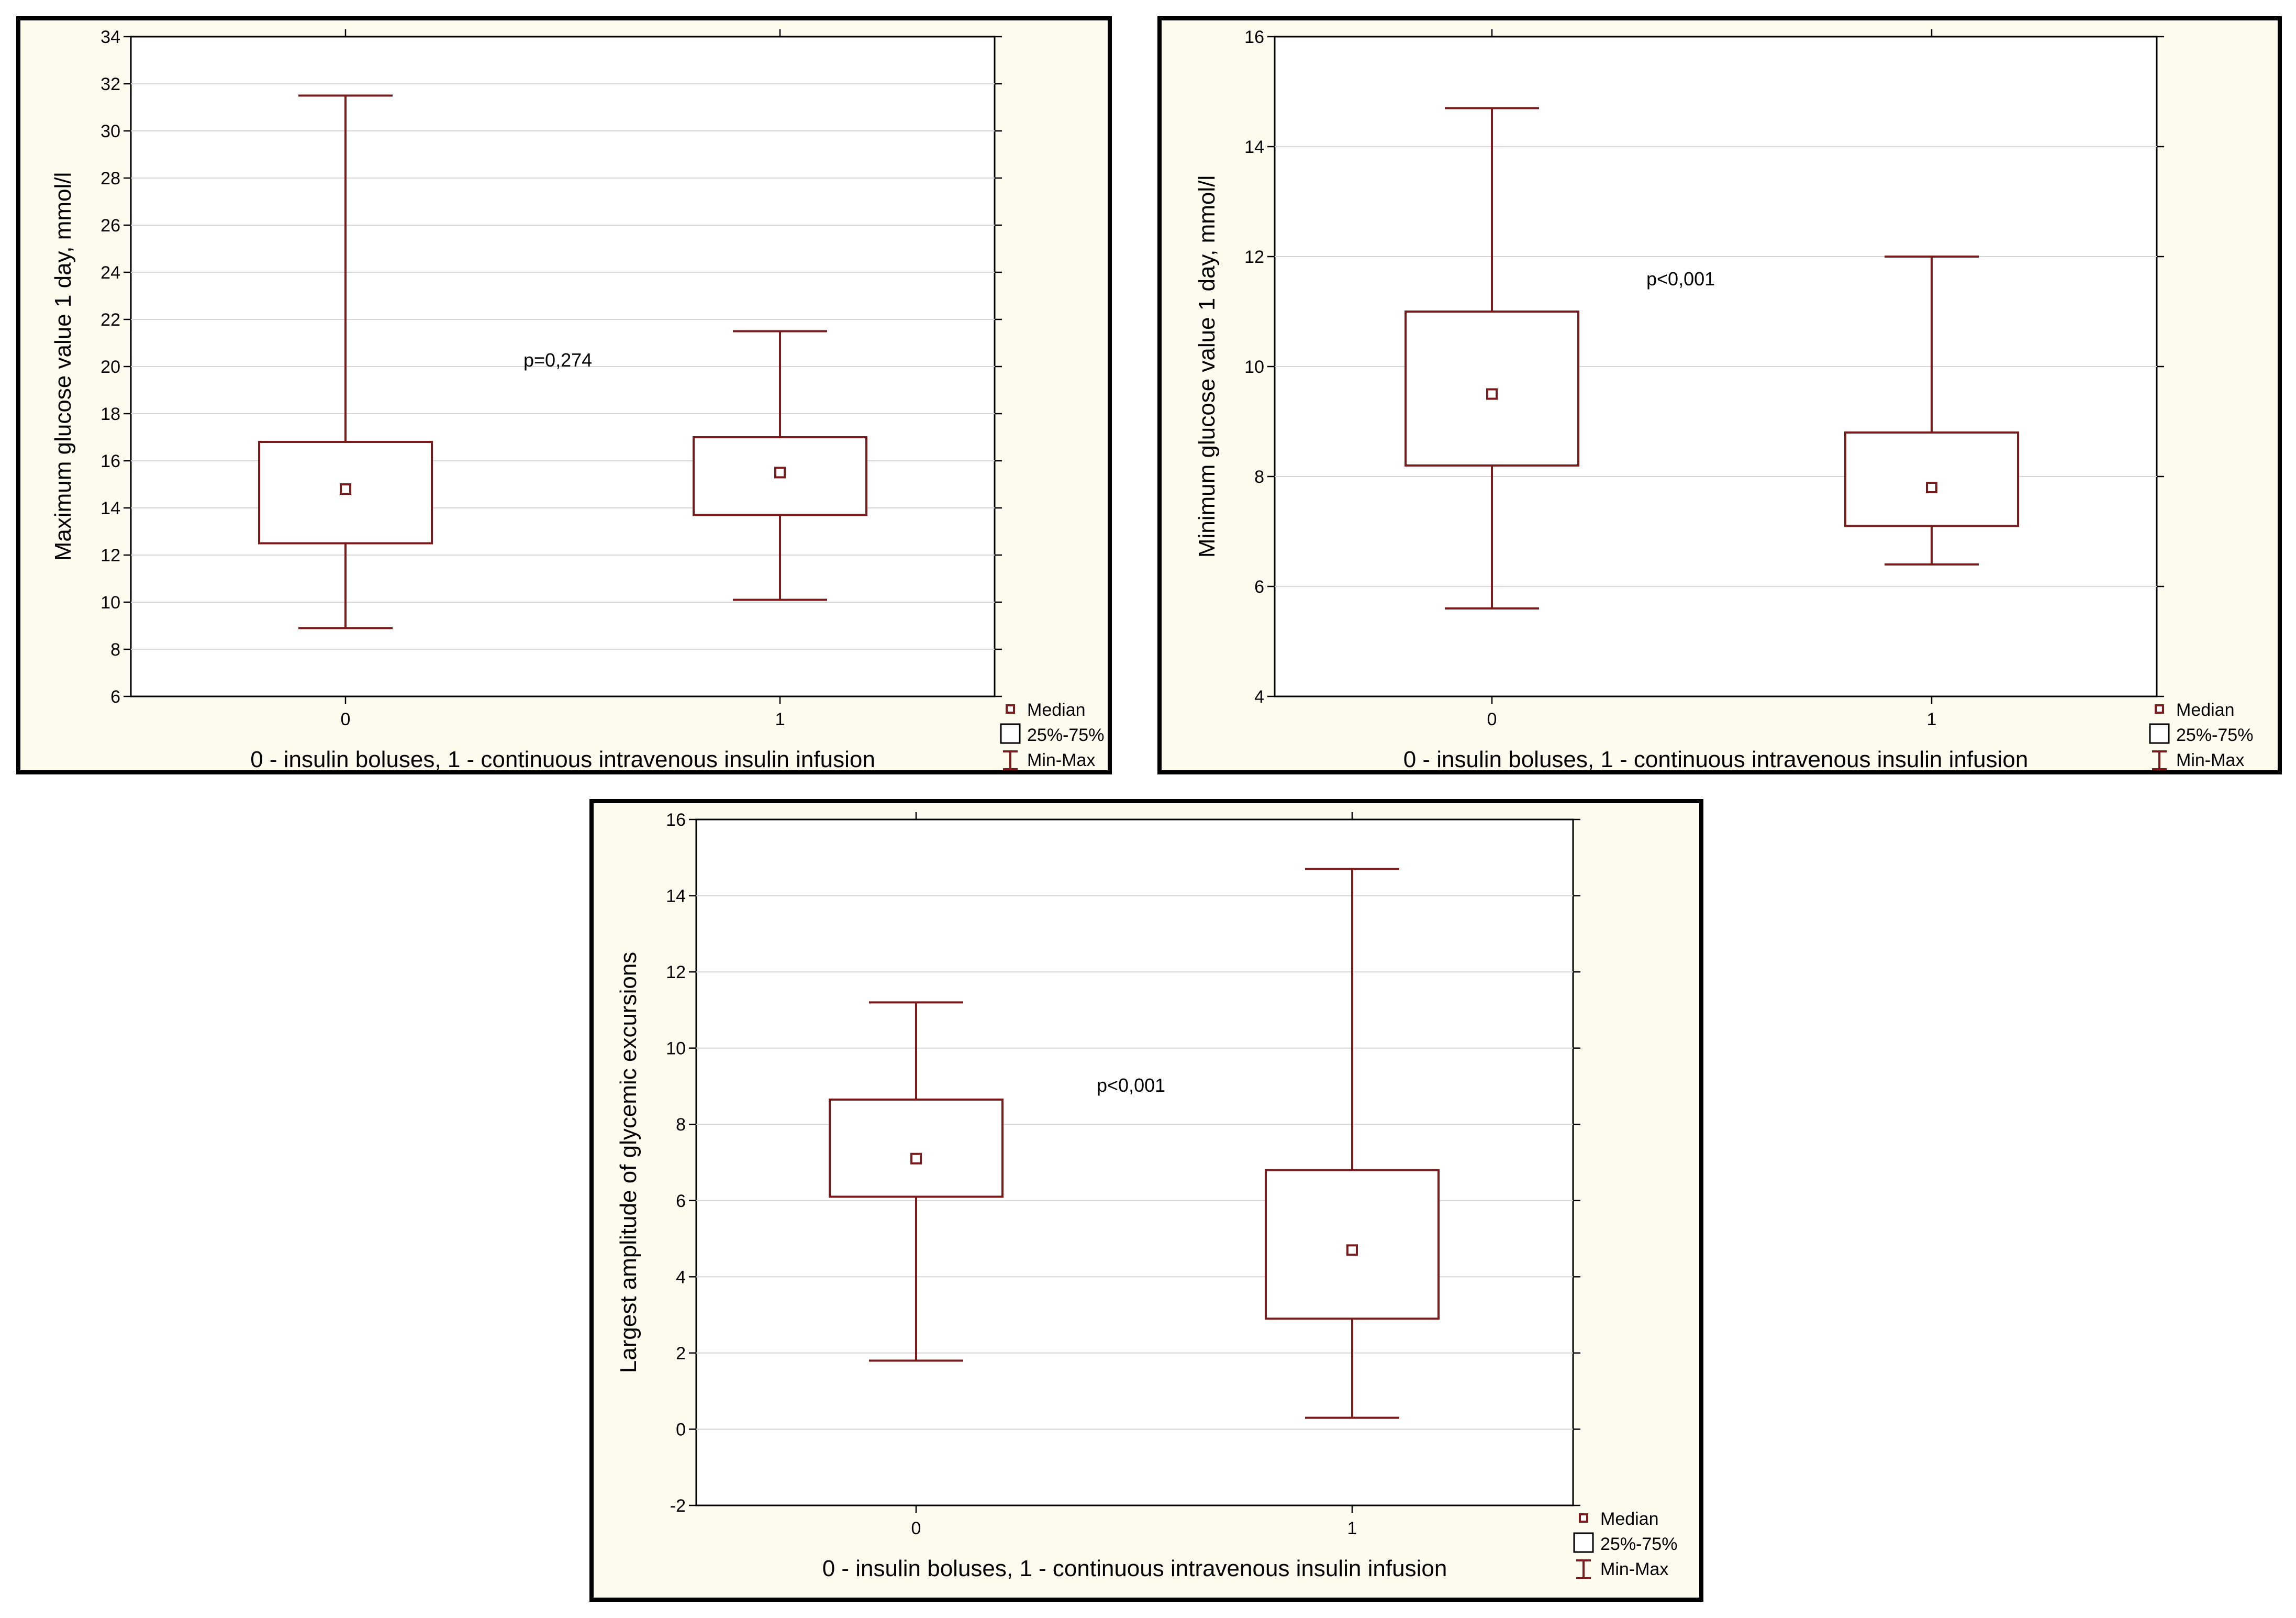  I want to click on y-tick-label: 34, so click(111, 37).